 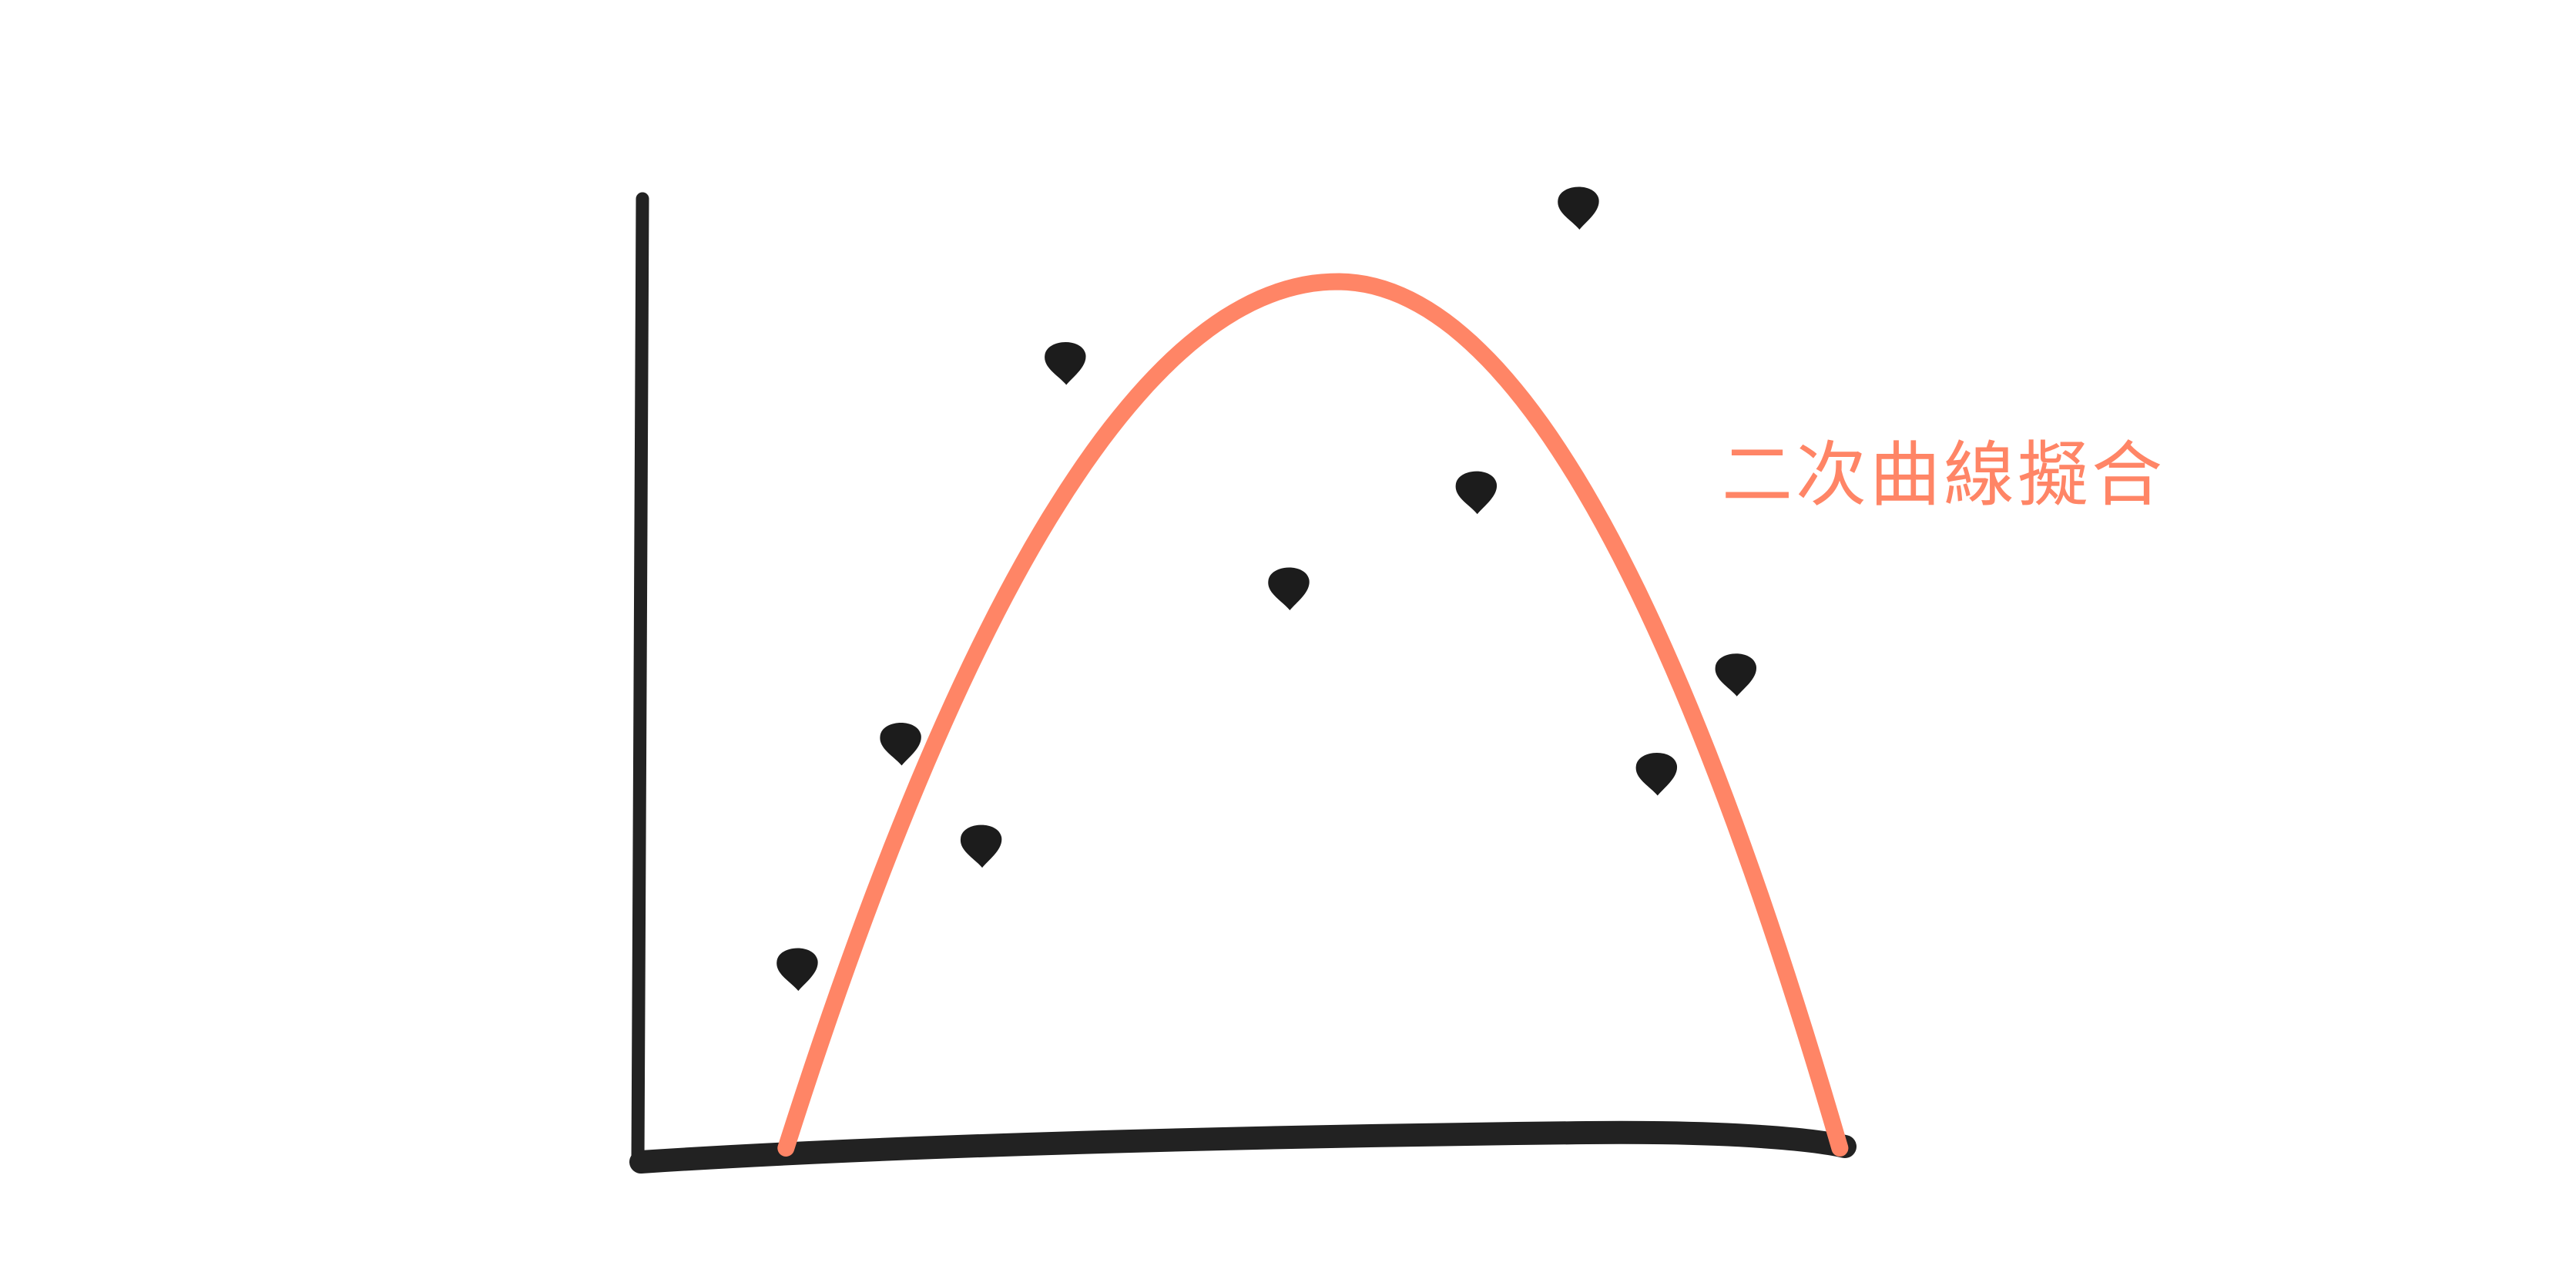 I want to click on curve-label: 二次曲線擬合, so click(x=1943, y=475).